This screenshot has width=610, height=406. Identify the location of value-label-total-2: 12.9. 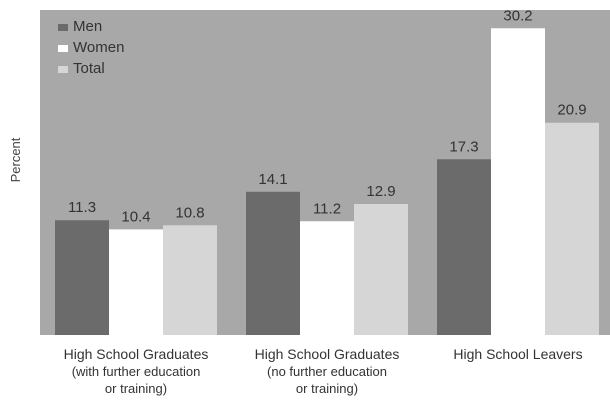
(380, 191).